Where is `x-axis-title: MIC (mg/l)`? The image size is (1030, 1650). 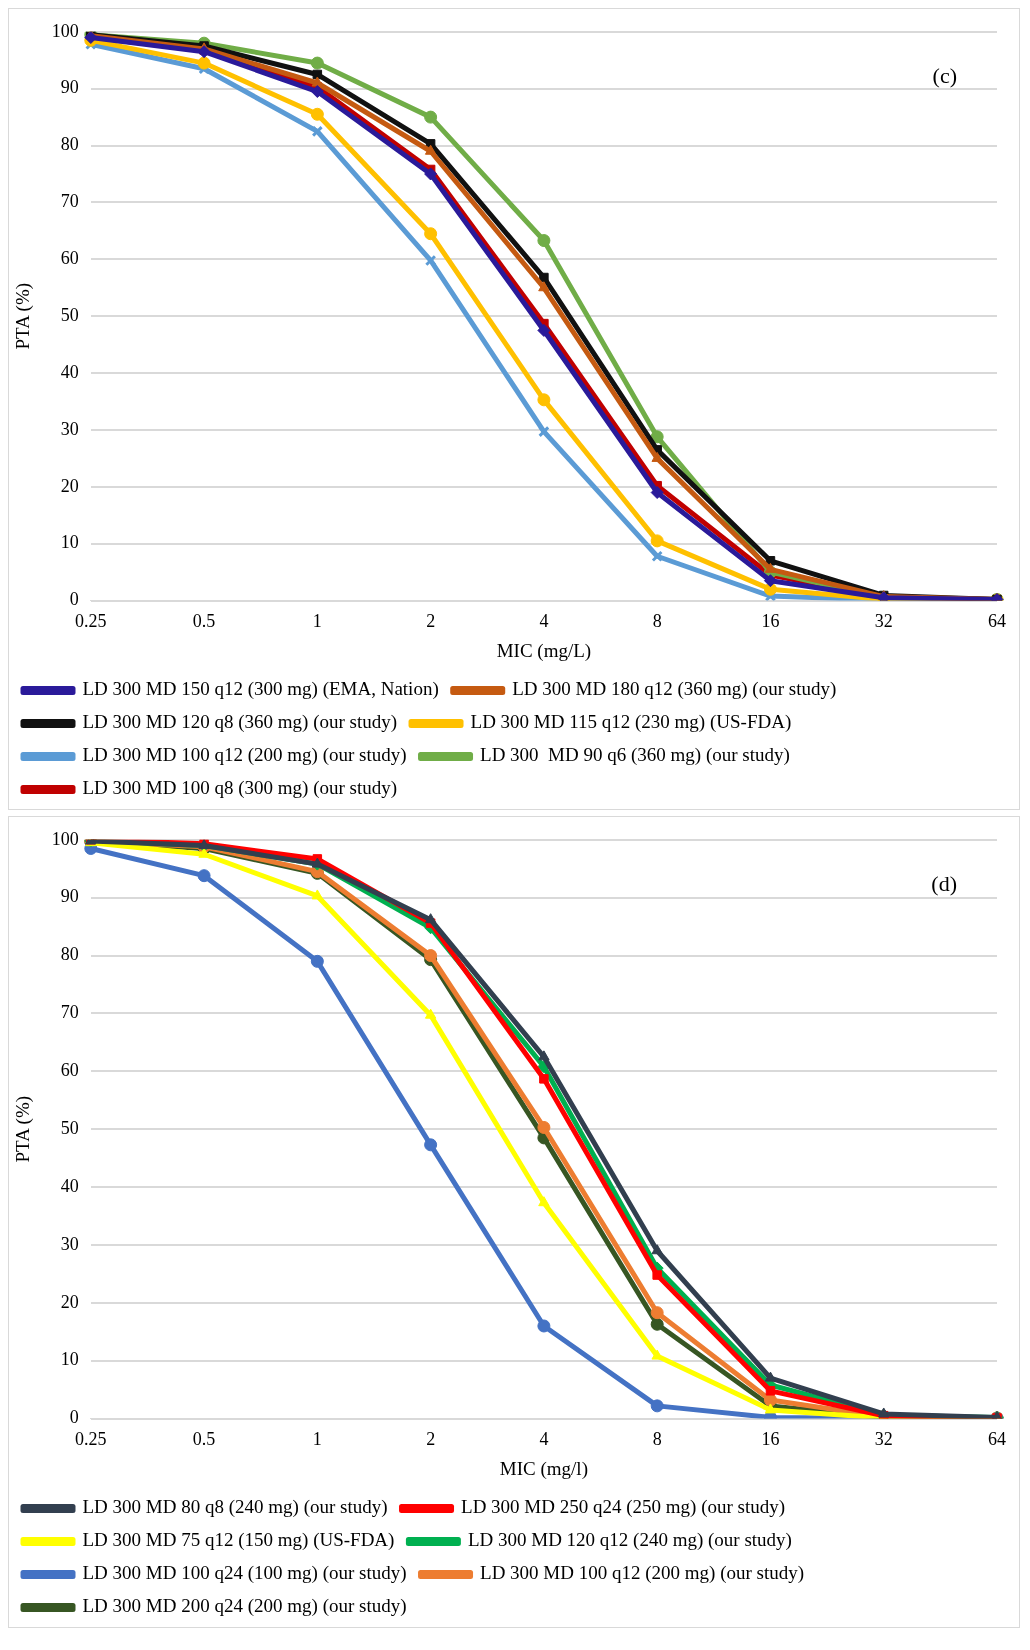 x-axis-title: MIC (mg/l) is located at coordinates (543, 1468).